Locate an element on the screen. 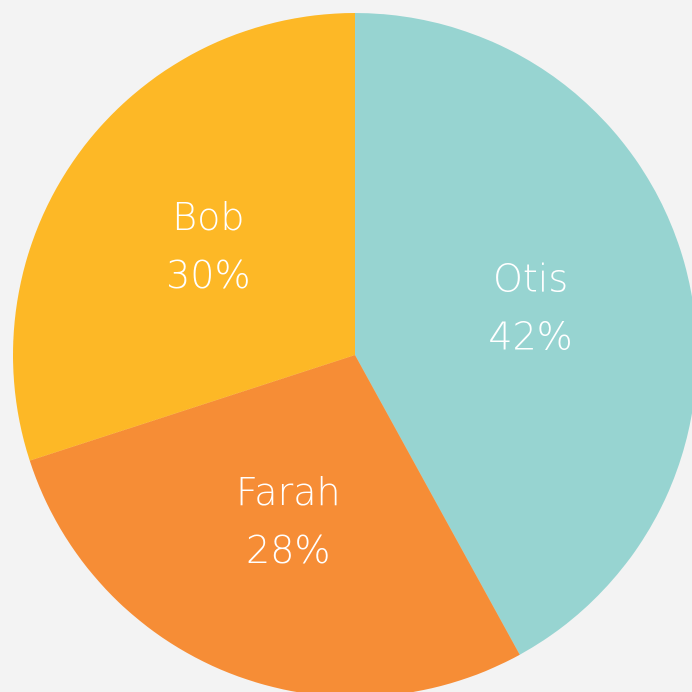 This screenshot has width=692, height=692. slice-value-label: 30% is located at coordinates (208, 275).